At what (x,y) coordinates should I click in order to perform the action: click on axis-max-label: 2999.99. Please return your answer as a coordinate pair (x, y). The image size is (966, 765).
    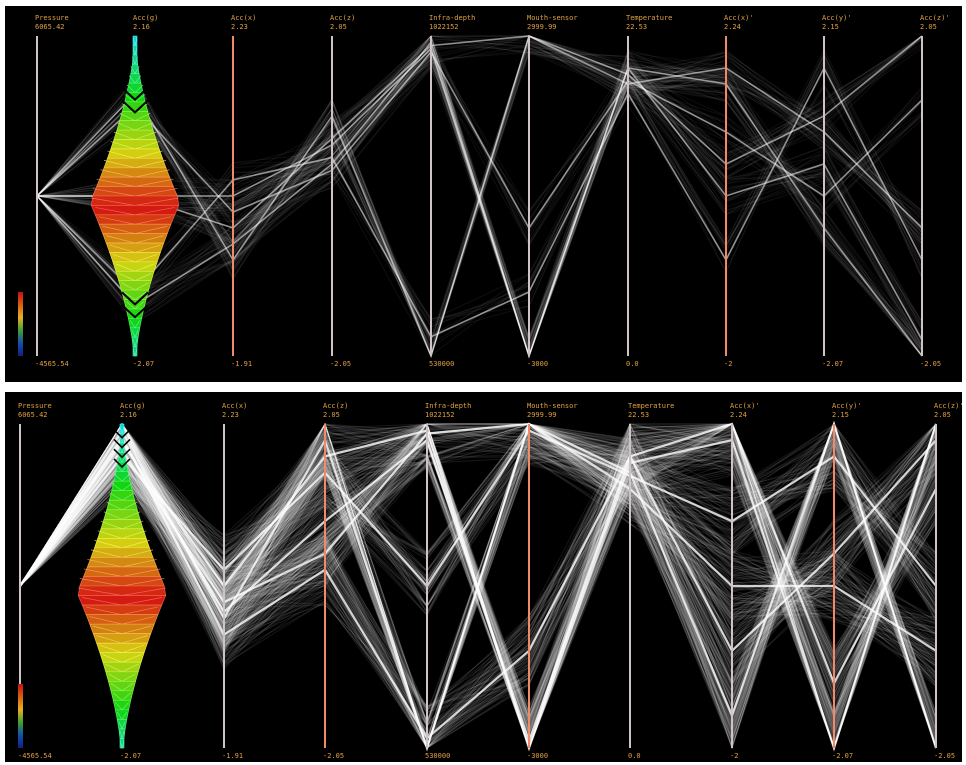
    Looking at the image, I should click on (542, 27).